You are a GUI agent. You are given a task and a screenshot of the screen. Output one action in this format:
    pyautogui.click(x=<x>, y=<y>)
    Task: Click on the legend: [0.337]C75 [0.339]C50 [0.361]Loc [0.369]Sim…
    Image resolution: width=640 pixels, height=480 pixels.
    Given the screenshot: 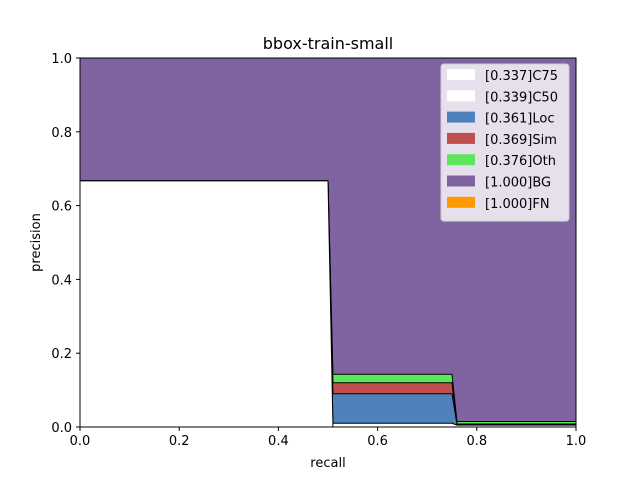 What is the action you would take?
    pyautogui.click(x=505, y=142)
    